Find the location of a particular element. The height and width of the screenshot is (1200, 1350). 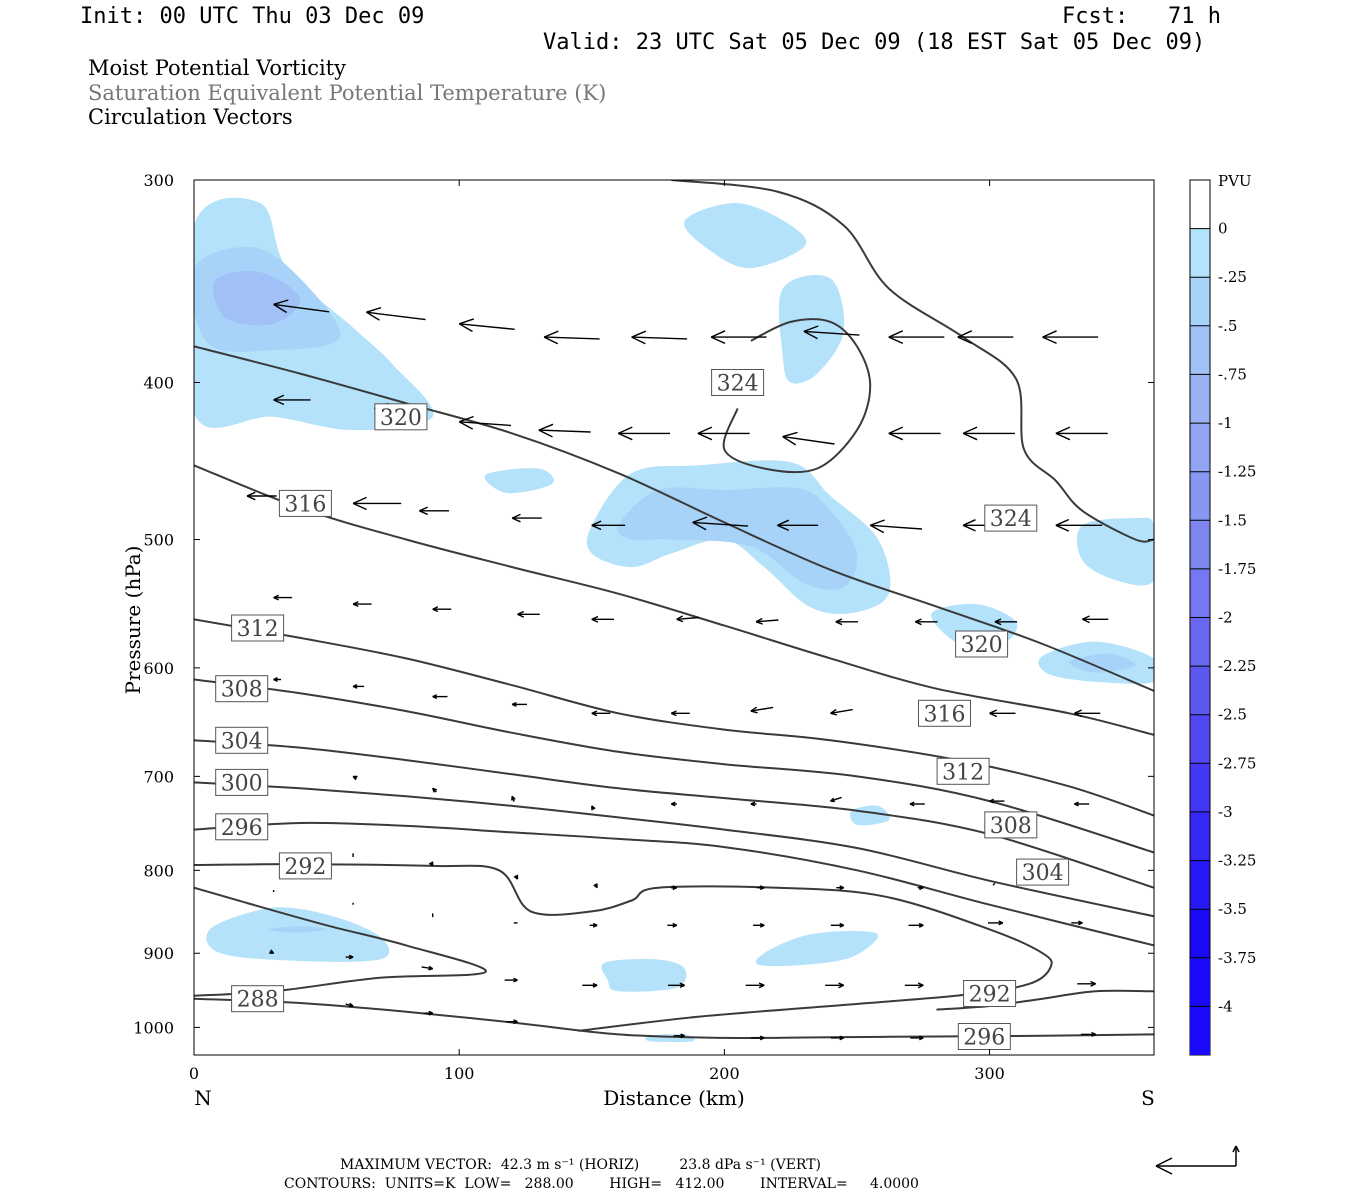

contour-label: 316 is located at coordinates (944, 713).